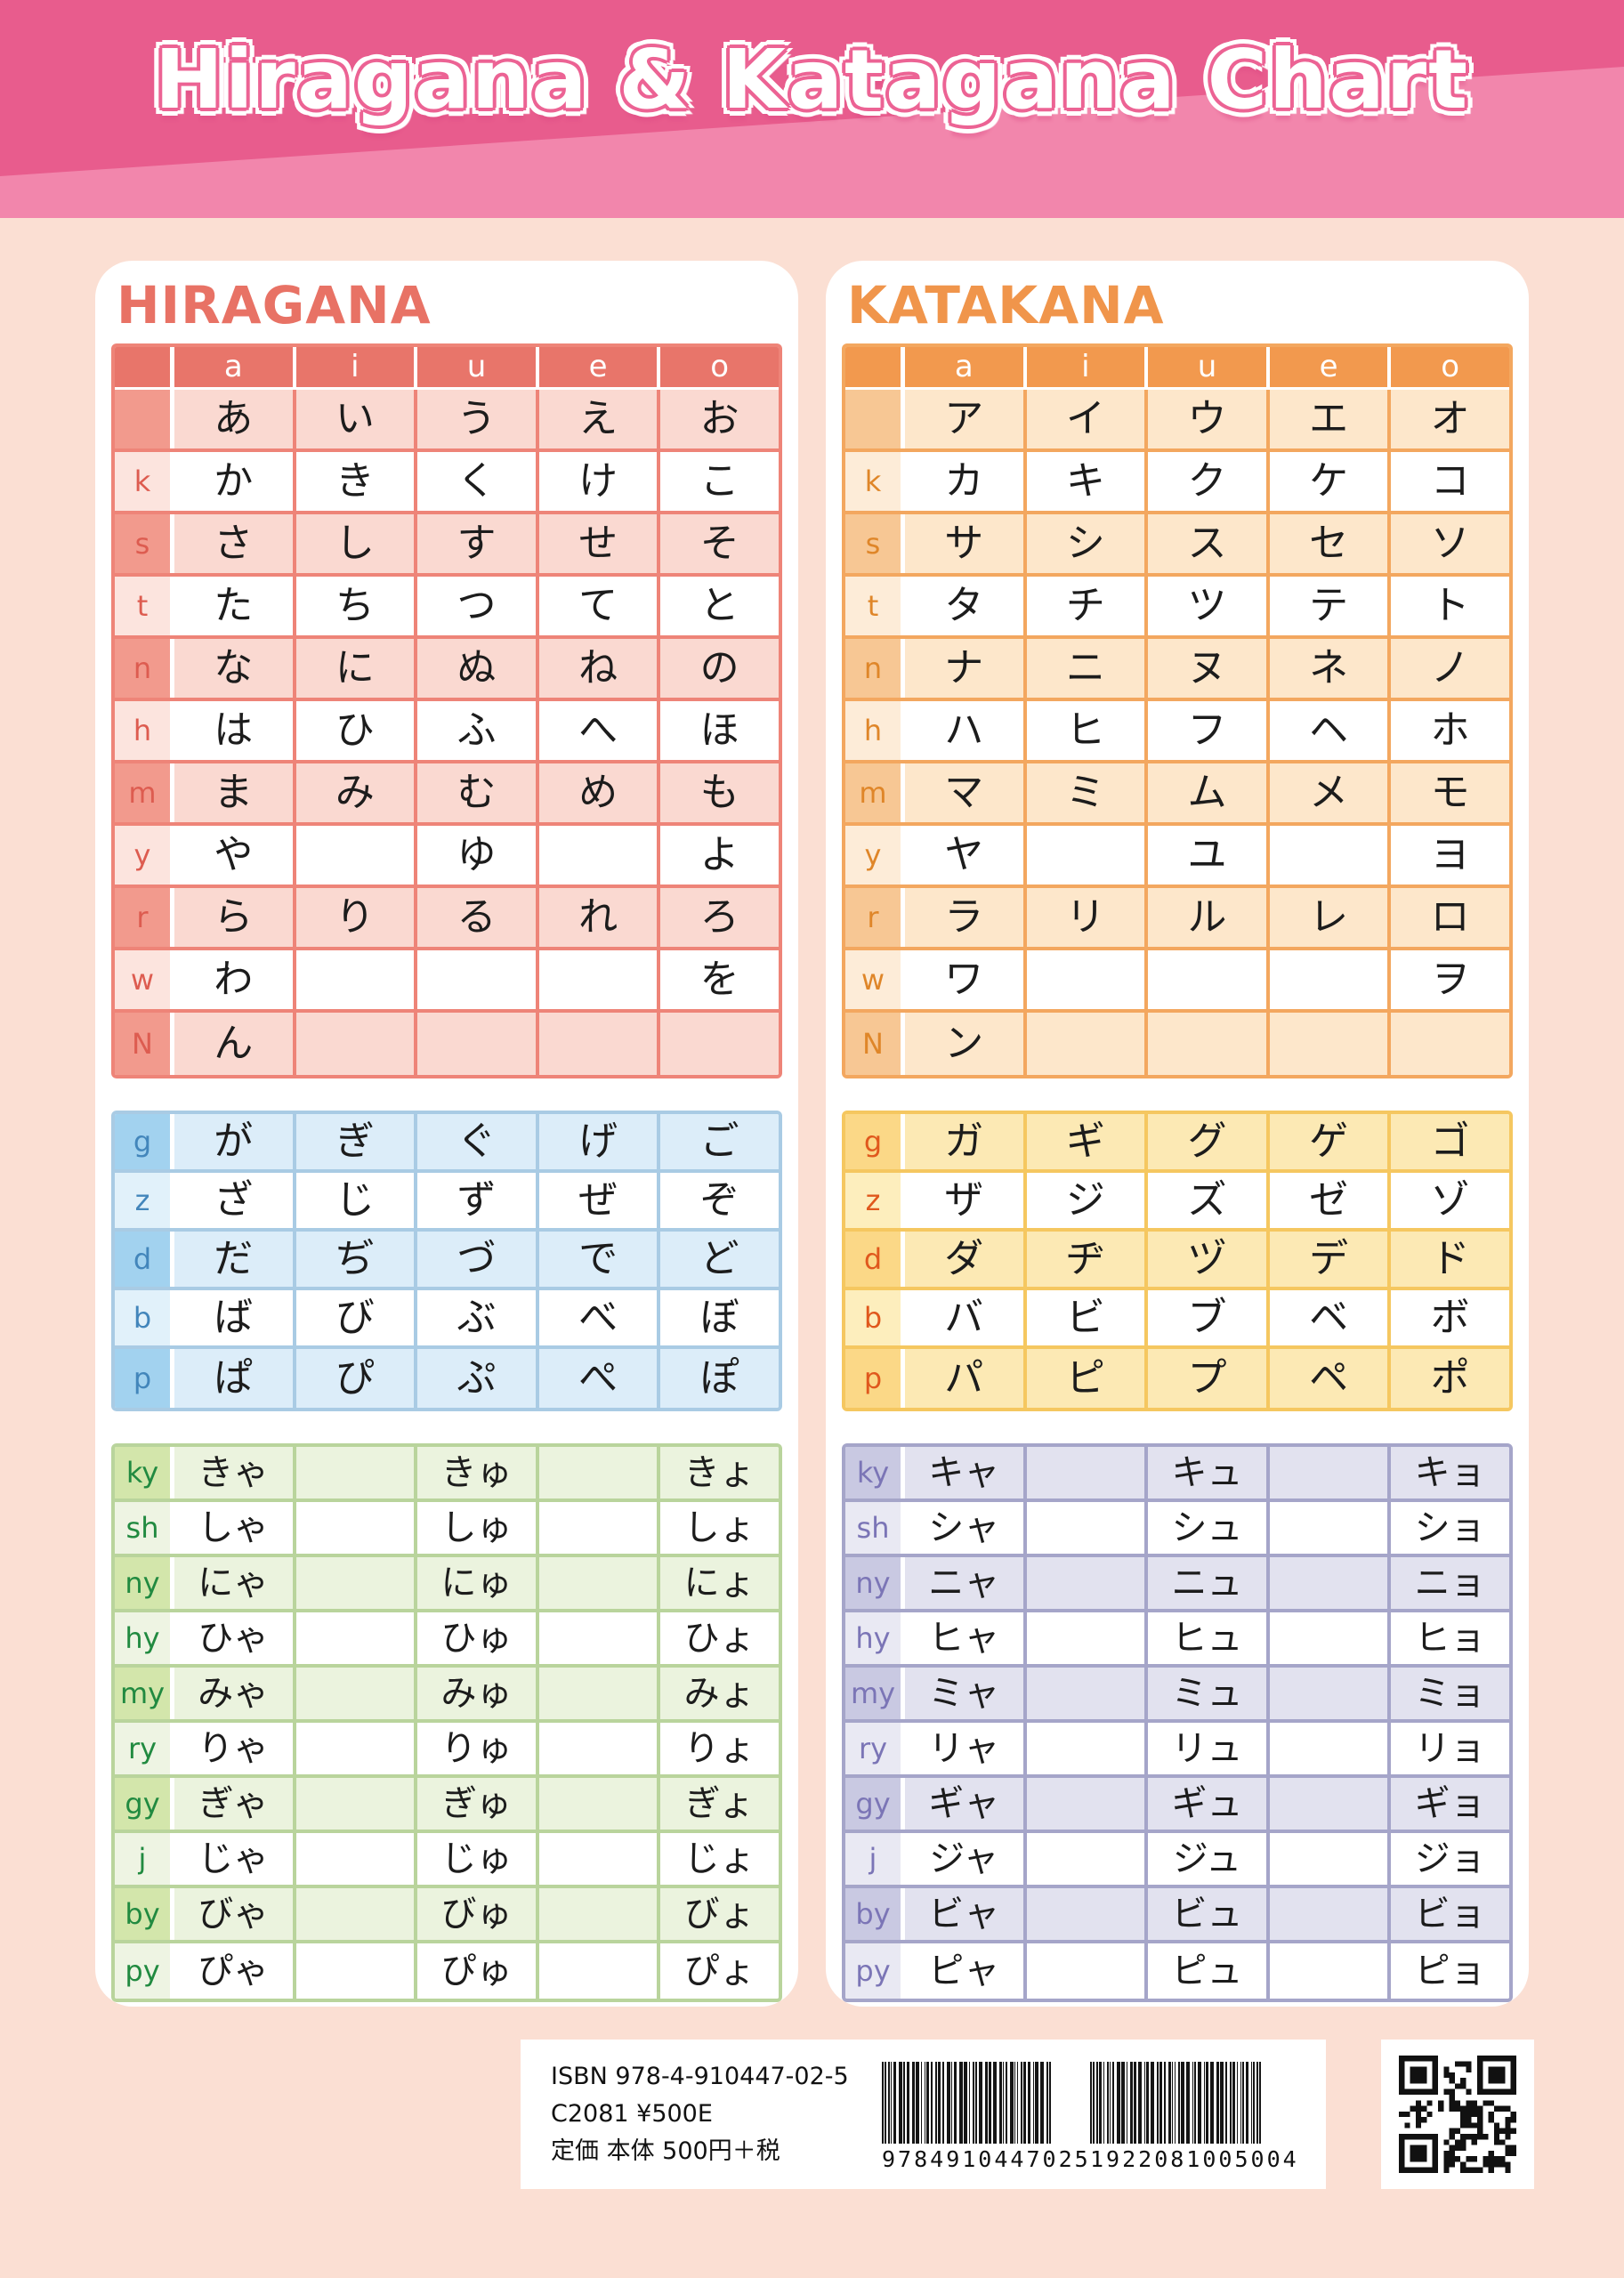 The height and width of the screenshot is (2278, 1624). I want to click on kana-cell: ざ, so click(231, 1200).